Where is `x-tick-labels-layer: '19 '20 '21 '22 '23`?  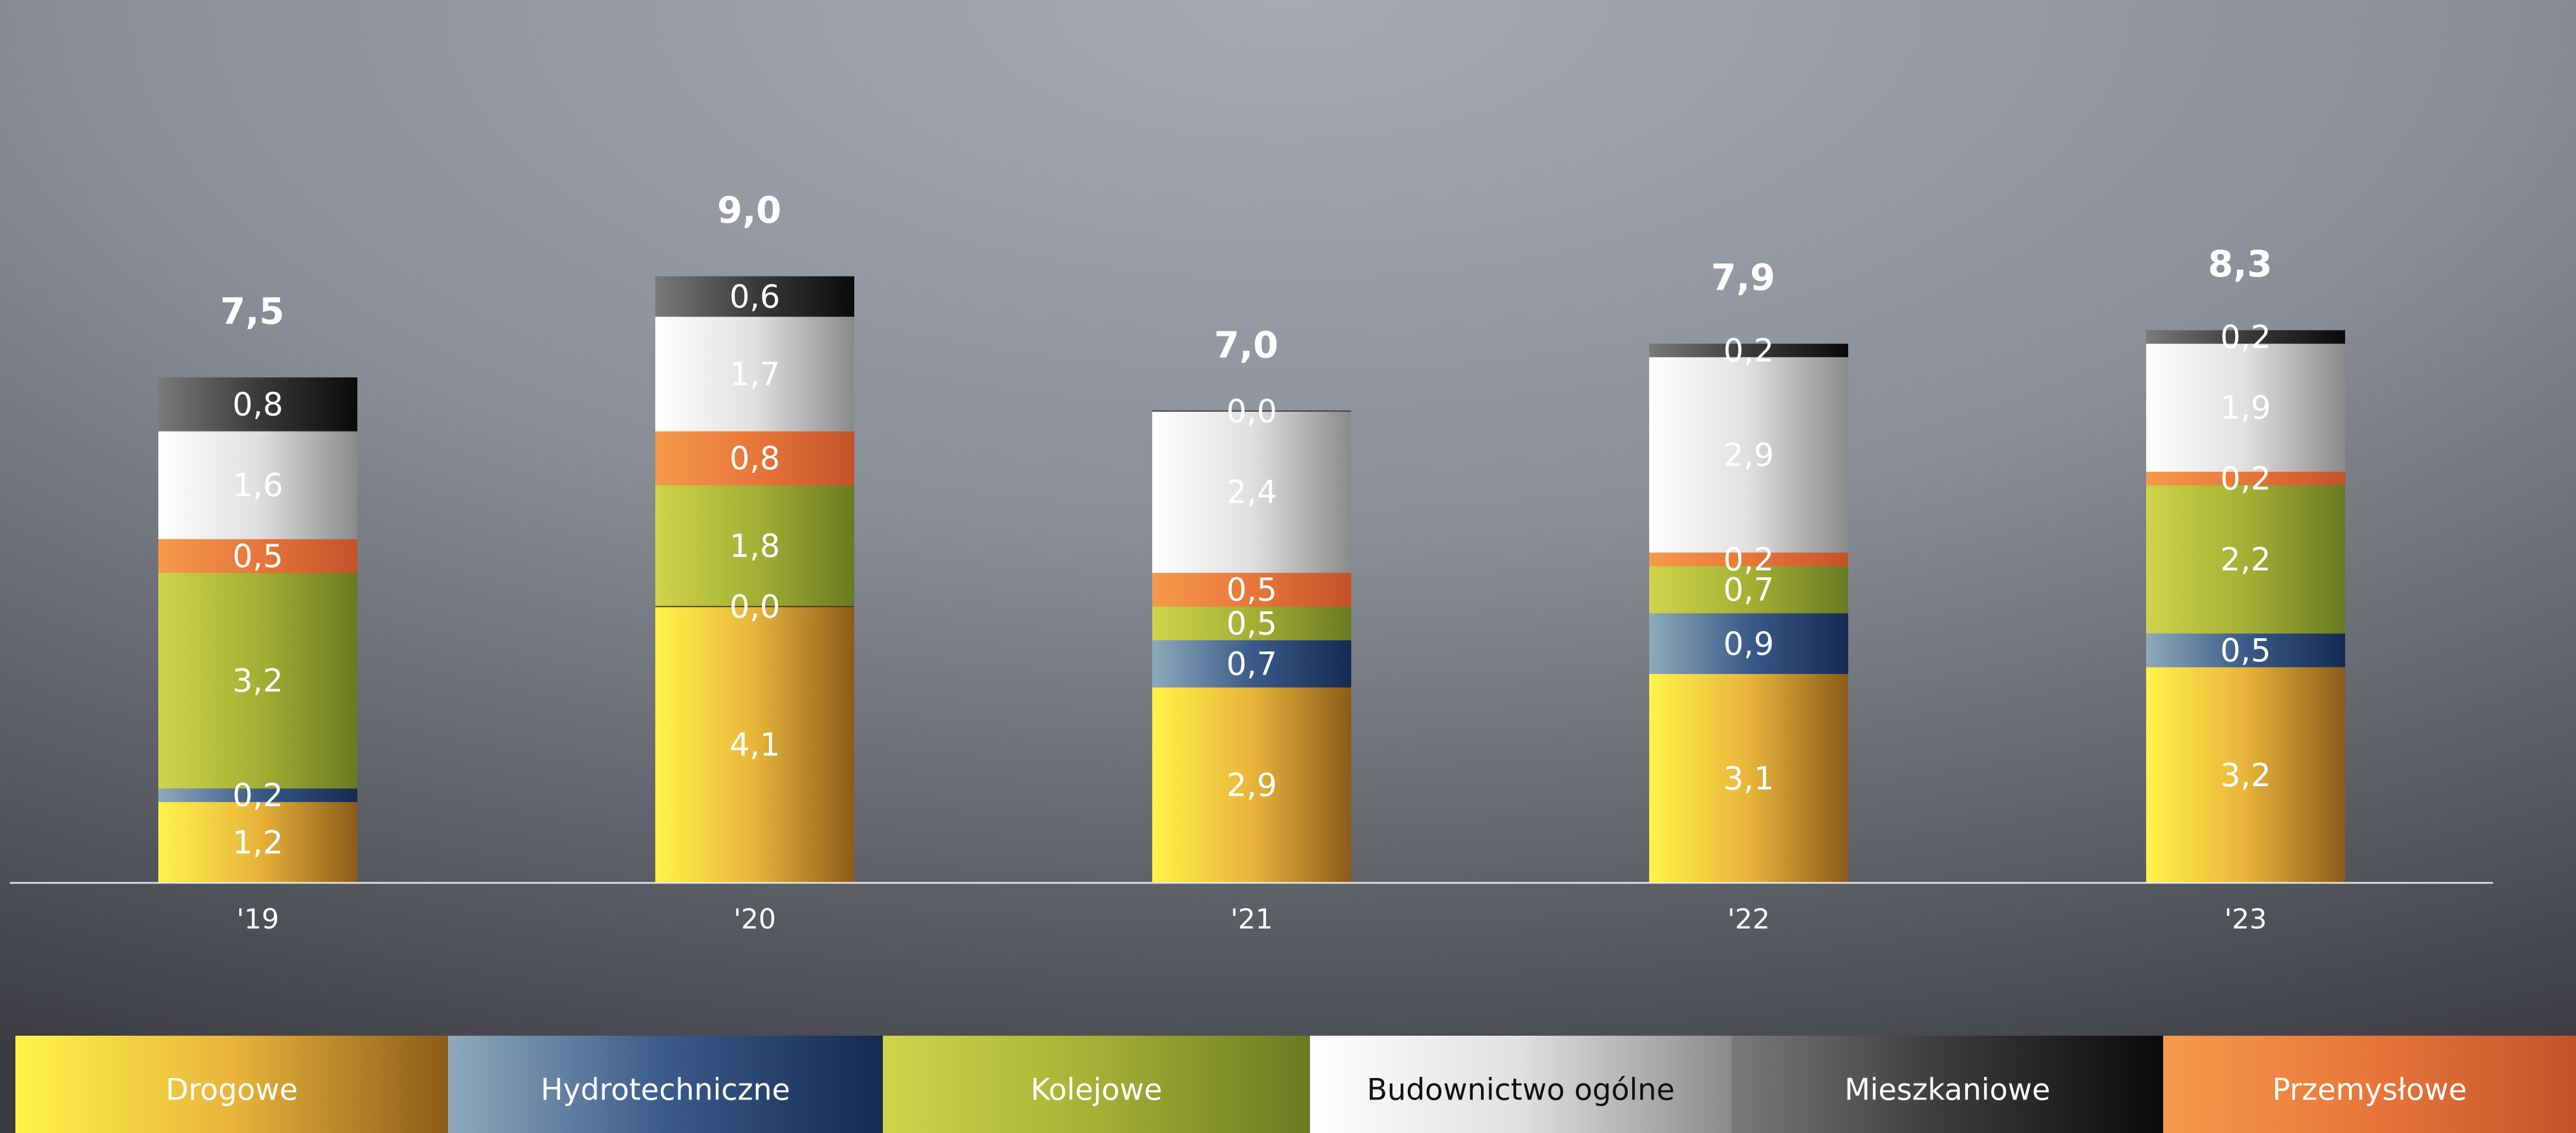 x-tick-labels-layer: '19 '20 '21 '22 '23 is located at coordinates (1251, 919).